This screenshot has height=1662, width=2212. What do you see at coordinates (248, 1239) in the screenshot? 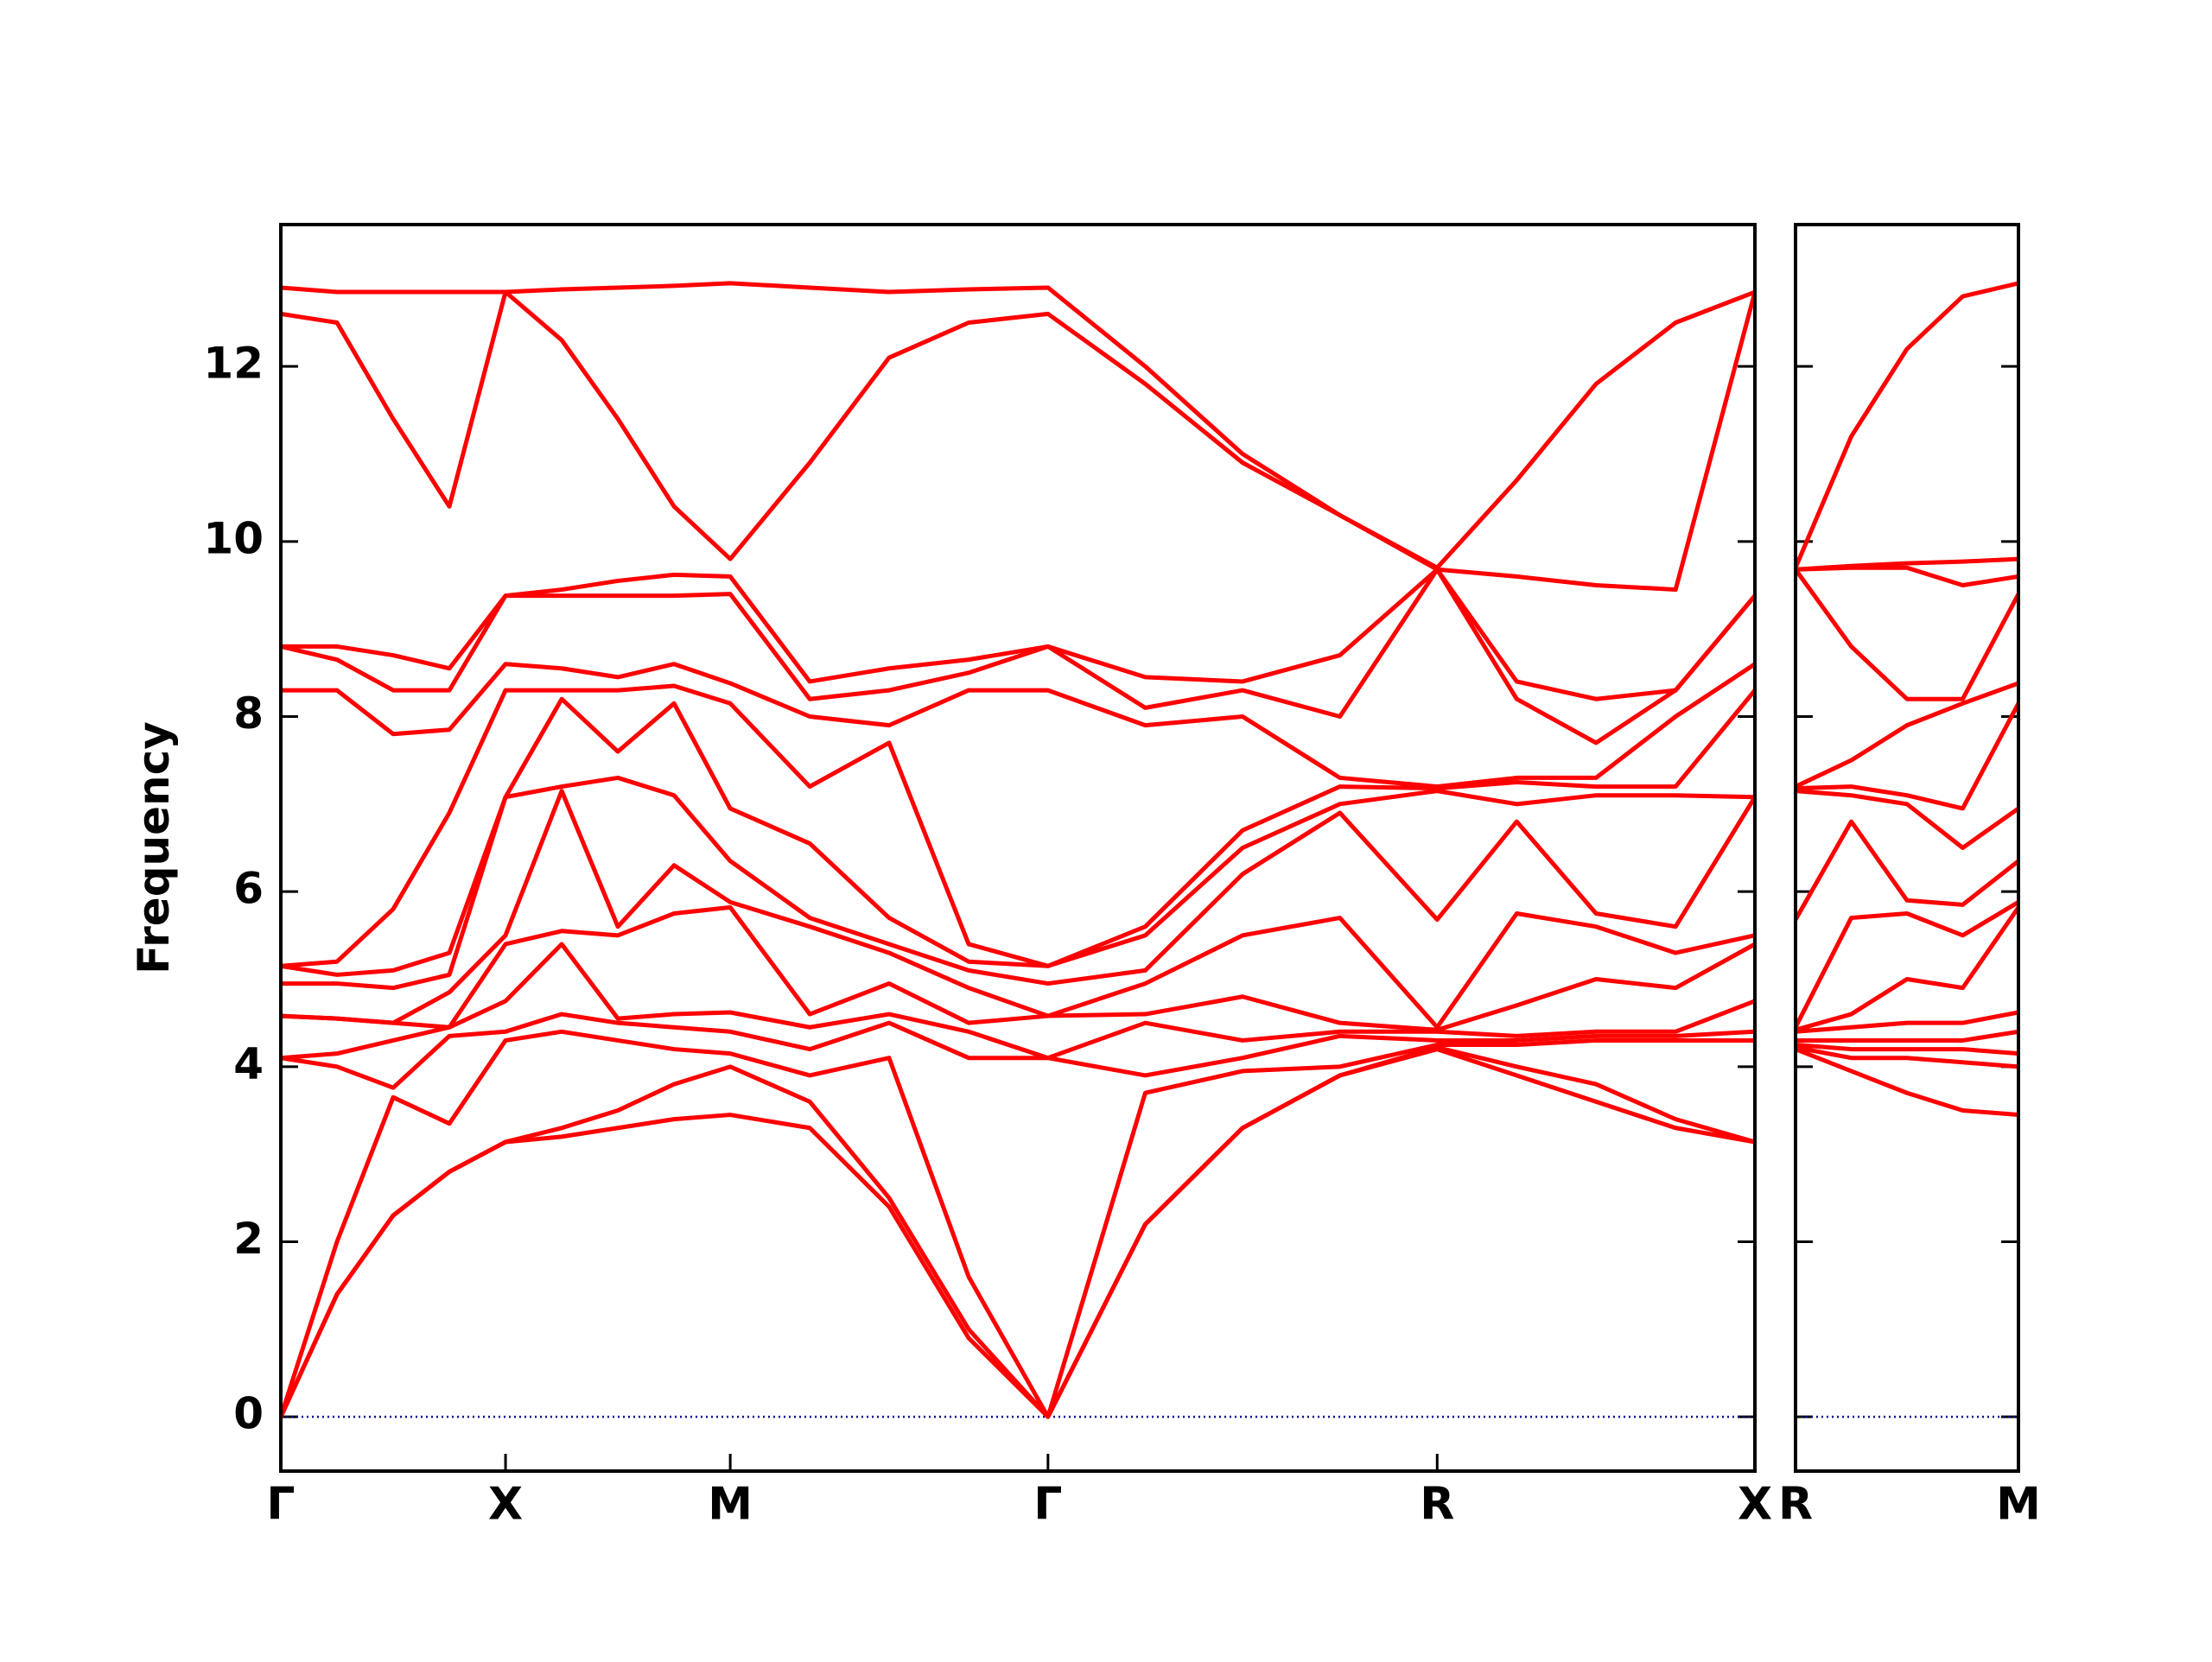
I see `y-tick-label: 2` at bounding box center [248, 1239].